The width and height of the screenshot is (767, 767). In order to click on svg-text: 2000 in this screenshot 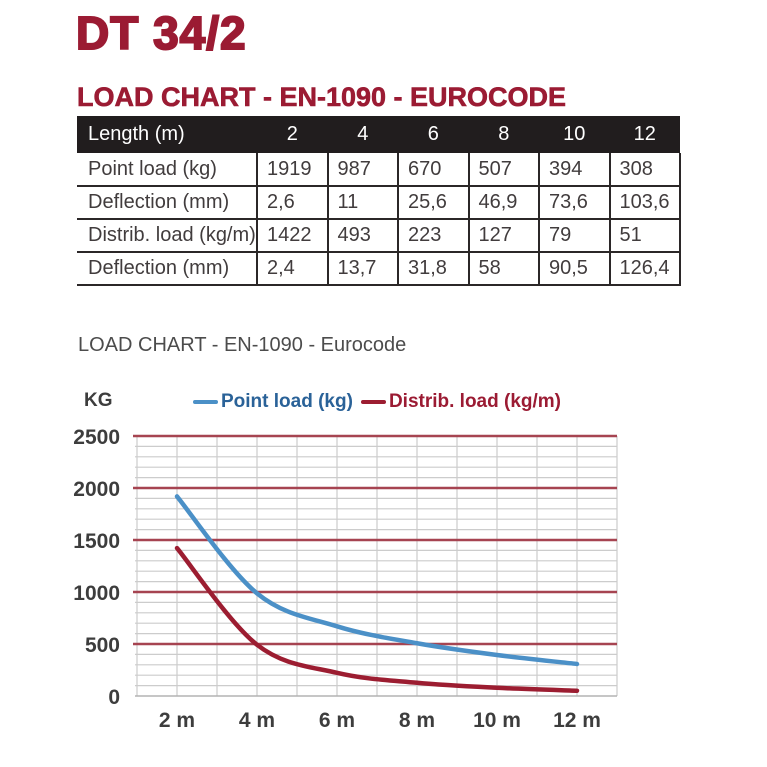, I will do `click(96, 489)`.